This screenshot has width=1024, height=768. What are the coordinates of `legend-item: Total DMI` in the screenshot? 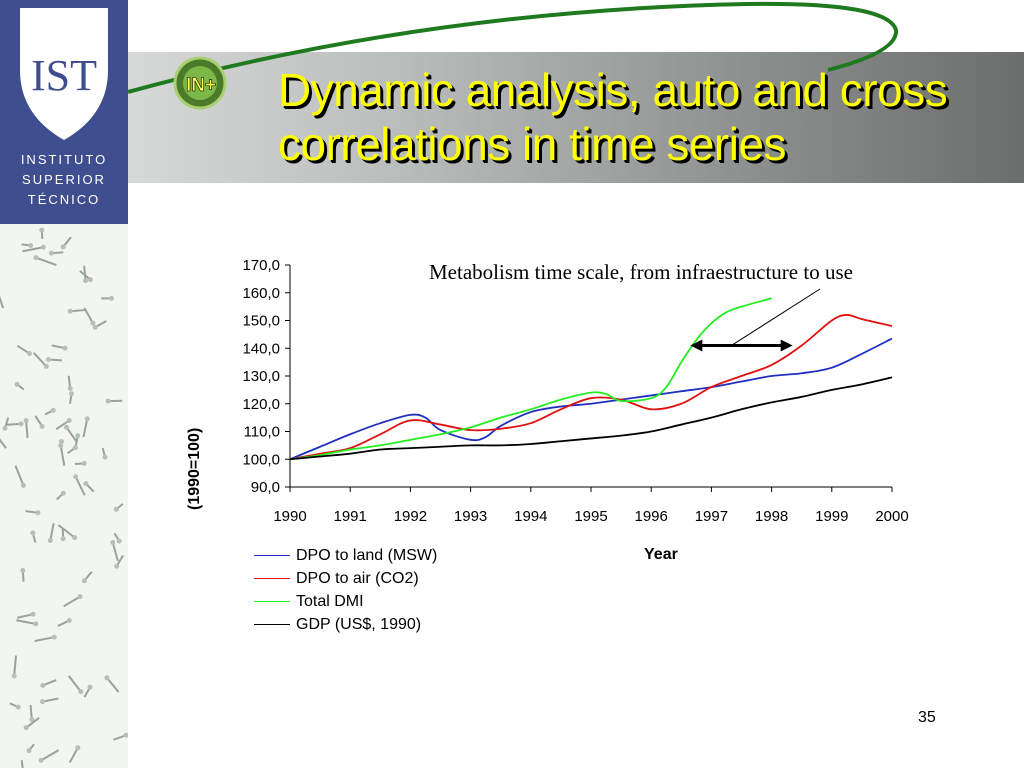 It's located at (345, 601).